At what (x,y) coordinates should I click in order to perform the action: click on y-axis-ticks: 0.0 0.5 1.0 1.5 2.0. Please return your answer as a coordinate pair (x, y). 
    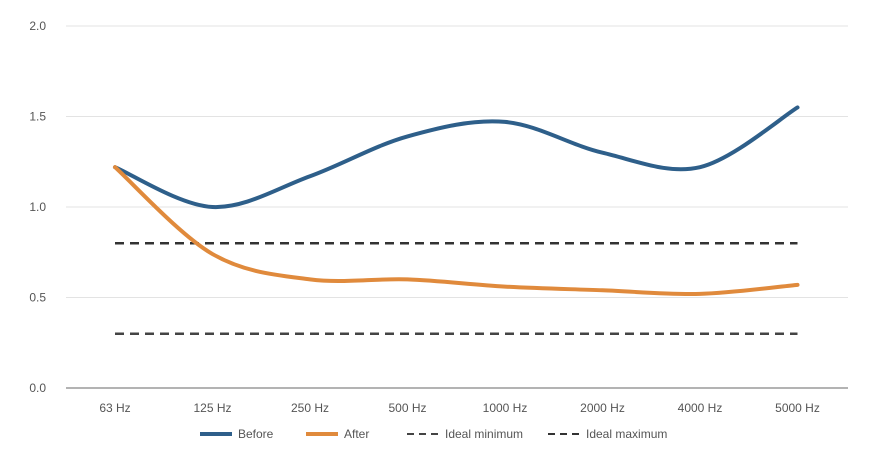
    Looking at the image, I should click on (37, 207).